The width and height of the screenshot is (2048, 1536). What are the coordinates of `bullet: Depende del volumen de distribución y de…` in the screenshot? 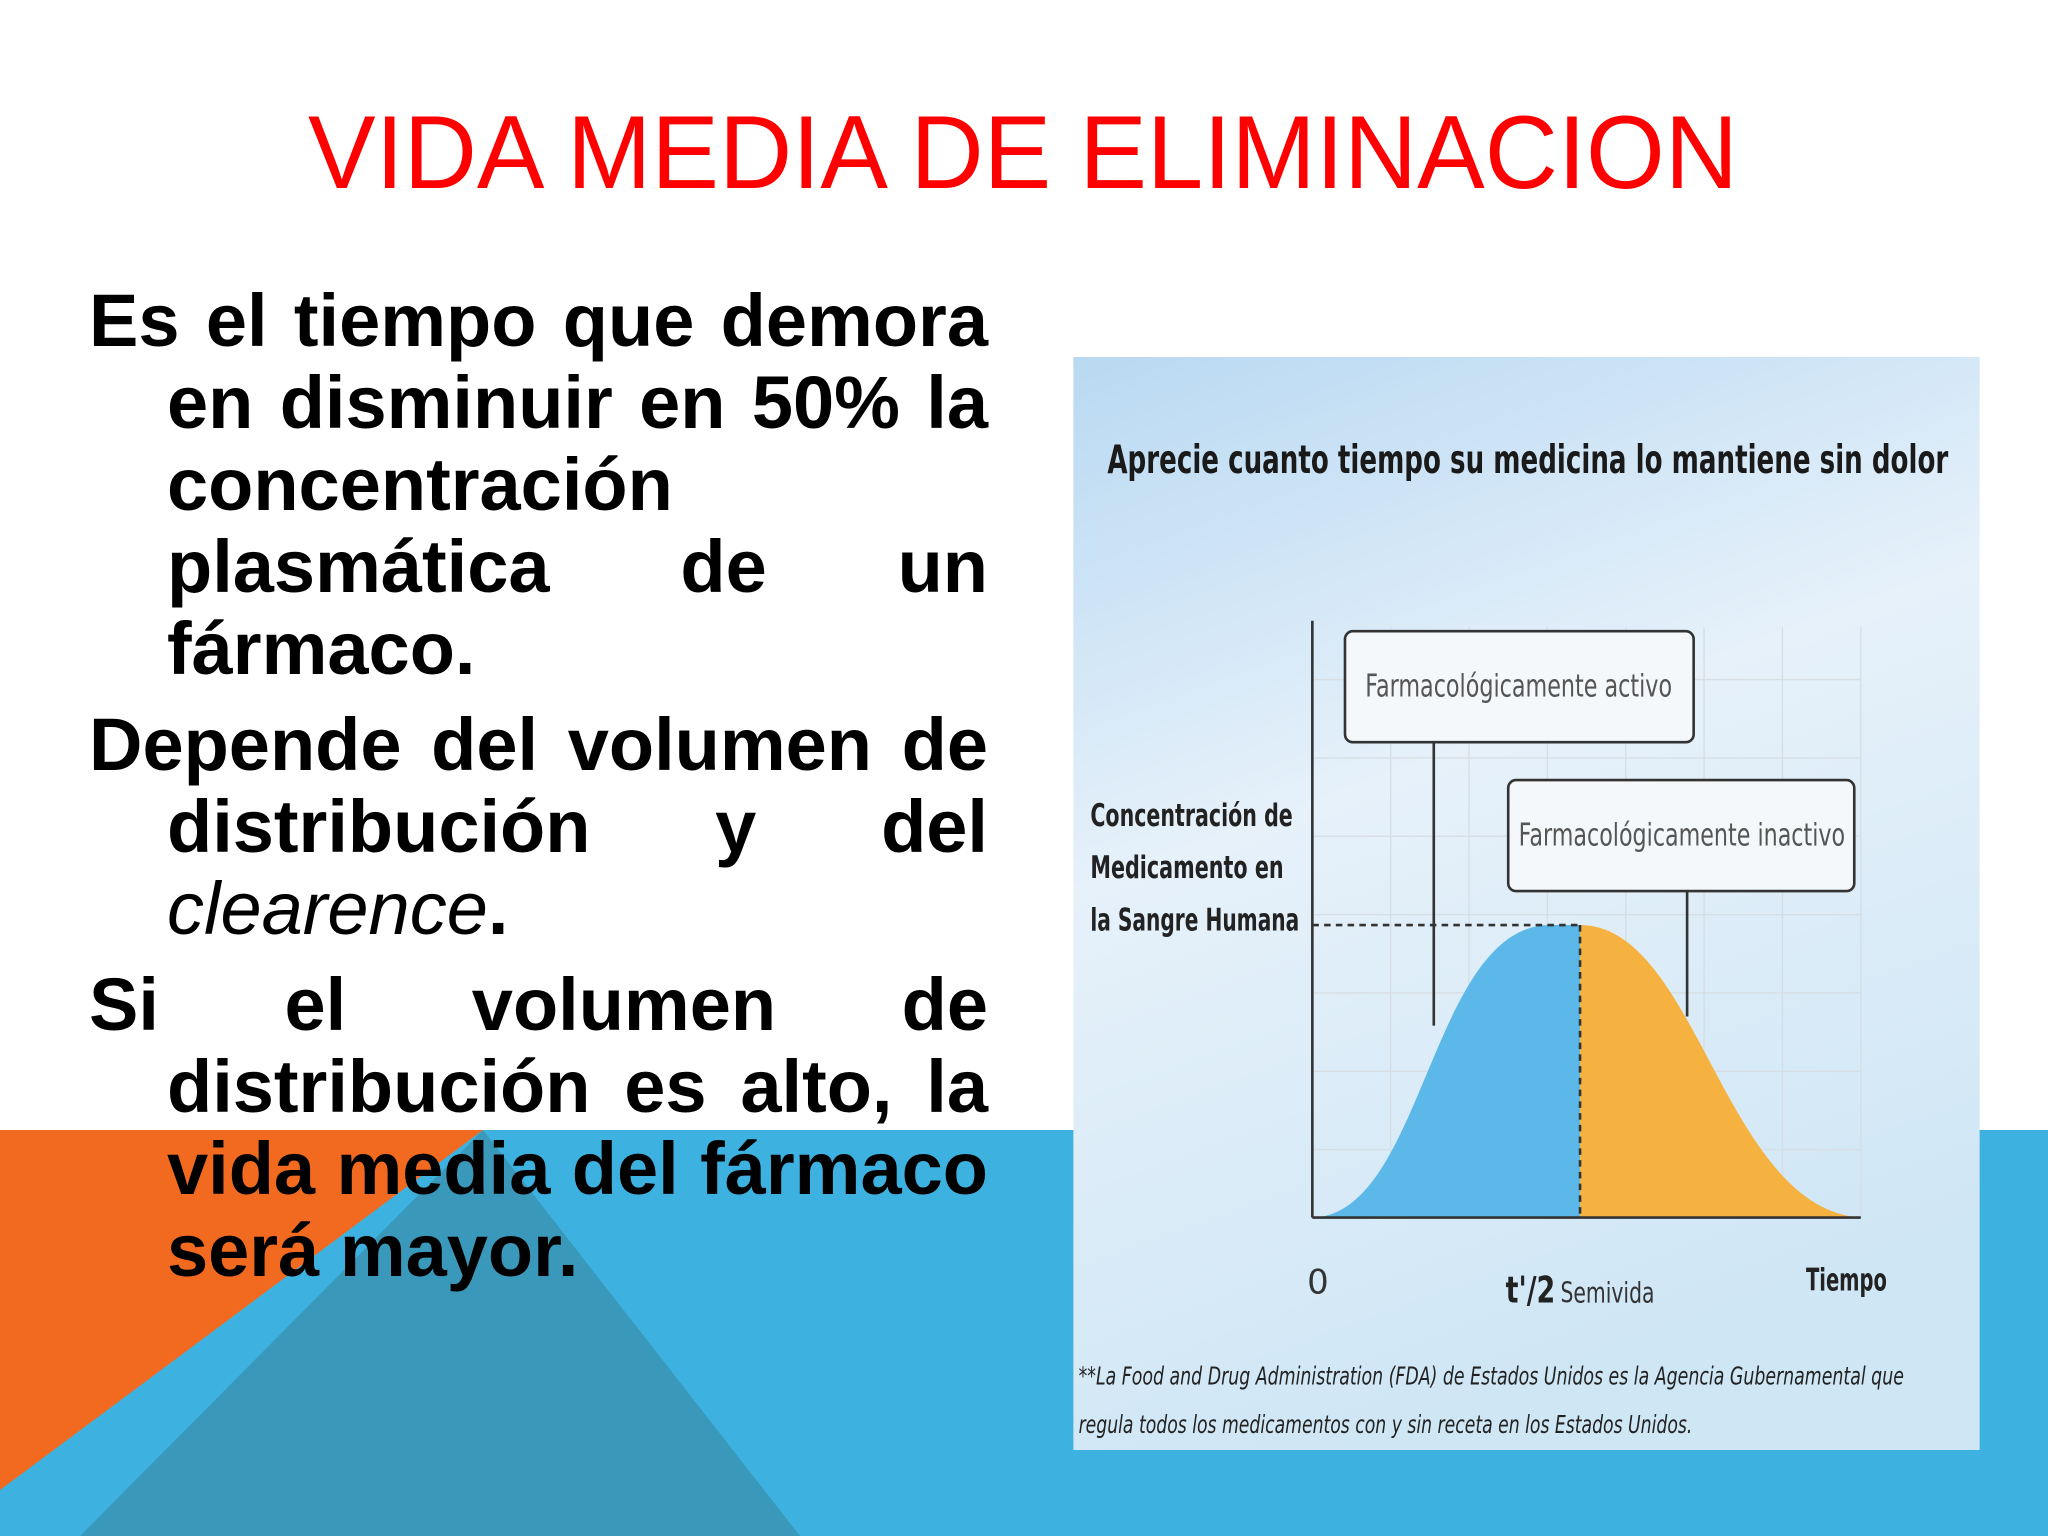 It's located at (538, 827).